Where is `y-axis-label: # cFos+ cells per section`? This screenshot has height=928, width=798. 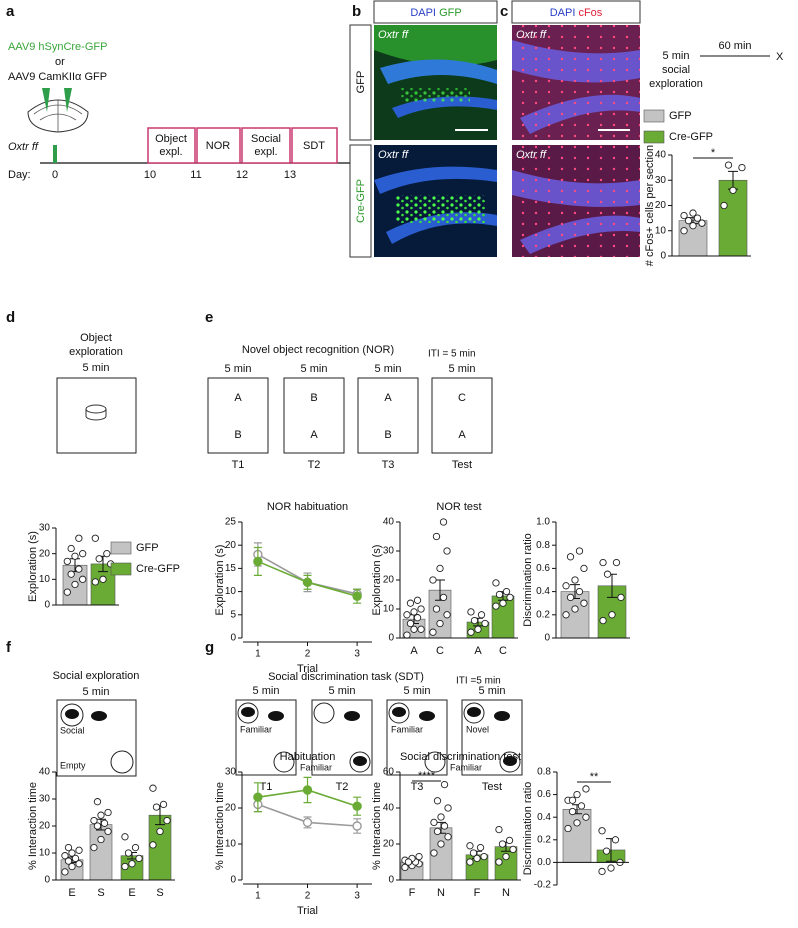 y-axis-label: # cFos+ cells per section is located at coordinates (650, 205).